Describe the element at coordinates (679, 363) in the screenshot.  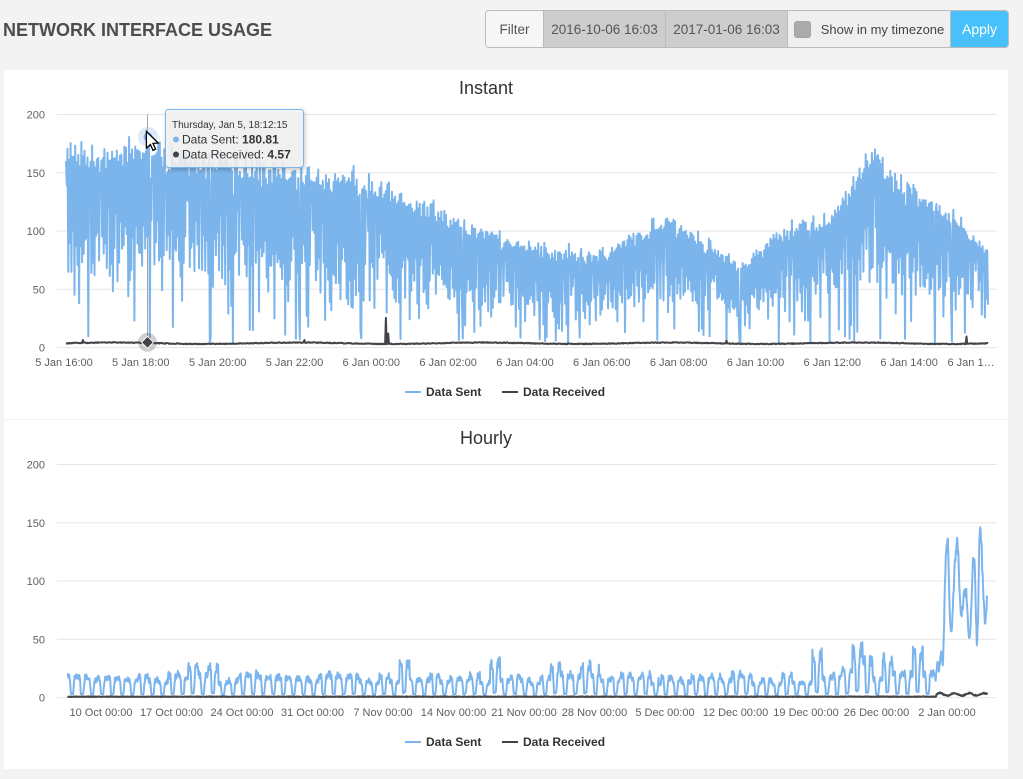
I see `svg-text: 6 Jan 08:00` at that location.